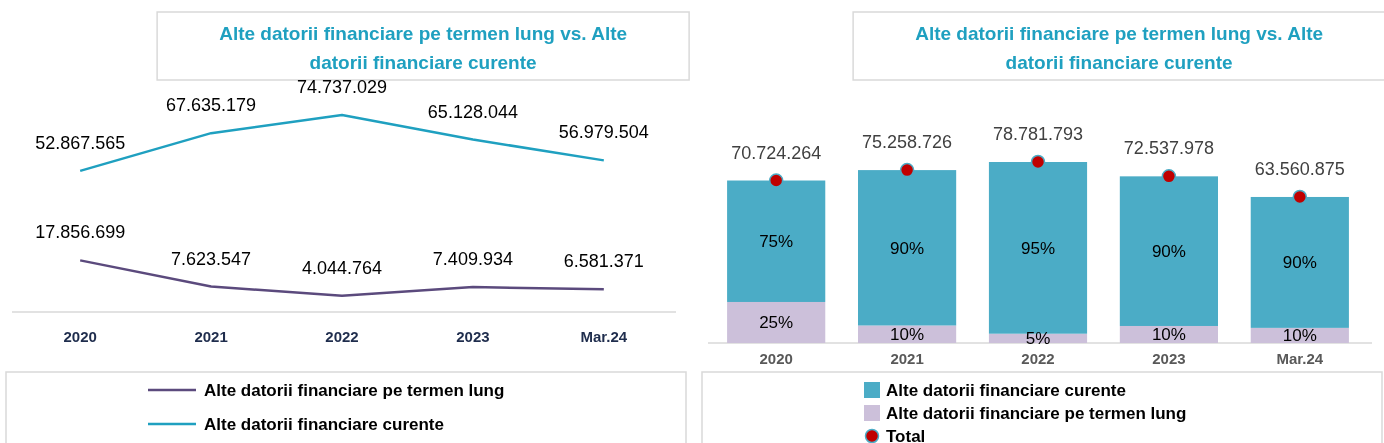 This screenshot has width=1384, height=443. What do you see at coordinates (906, 435) in the screenshot?
I see `legend-label: Total` at bounding box center [906, 435].